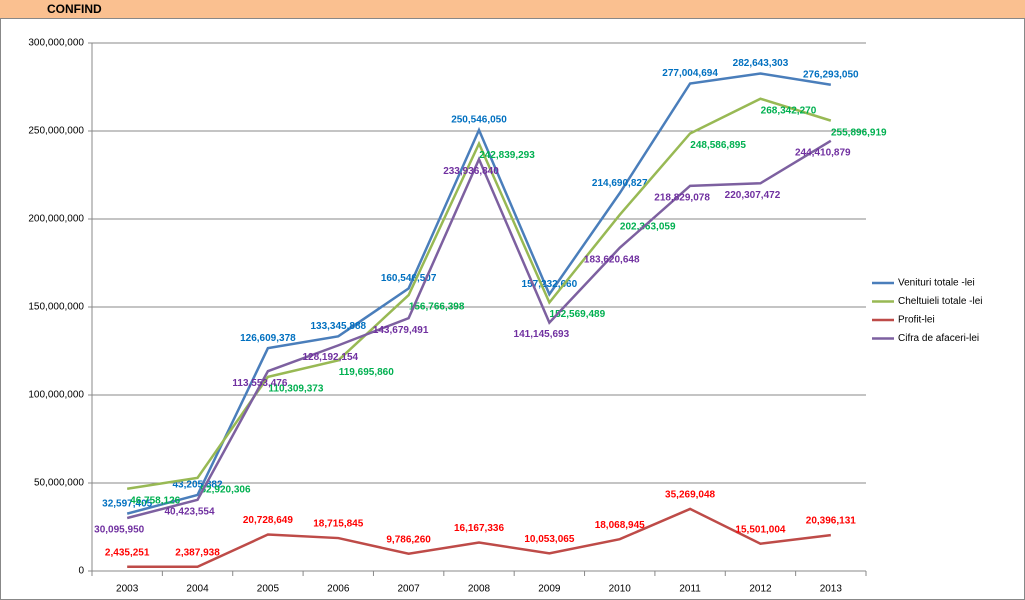  What do you see at coordinates (620, 525) in the screenshot?
I see `data-label: 18,068,945` at bounding box center [620, 525].